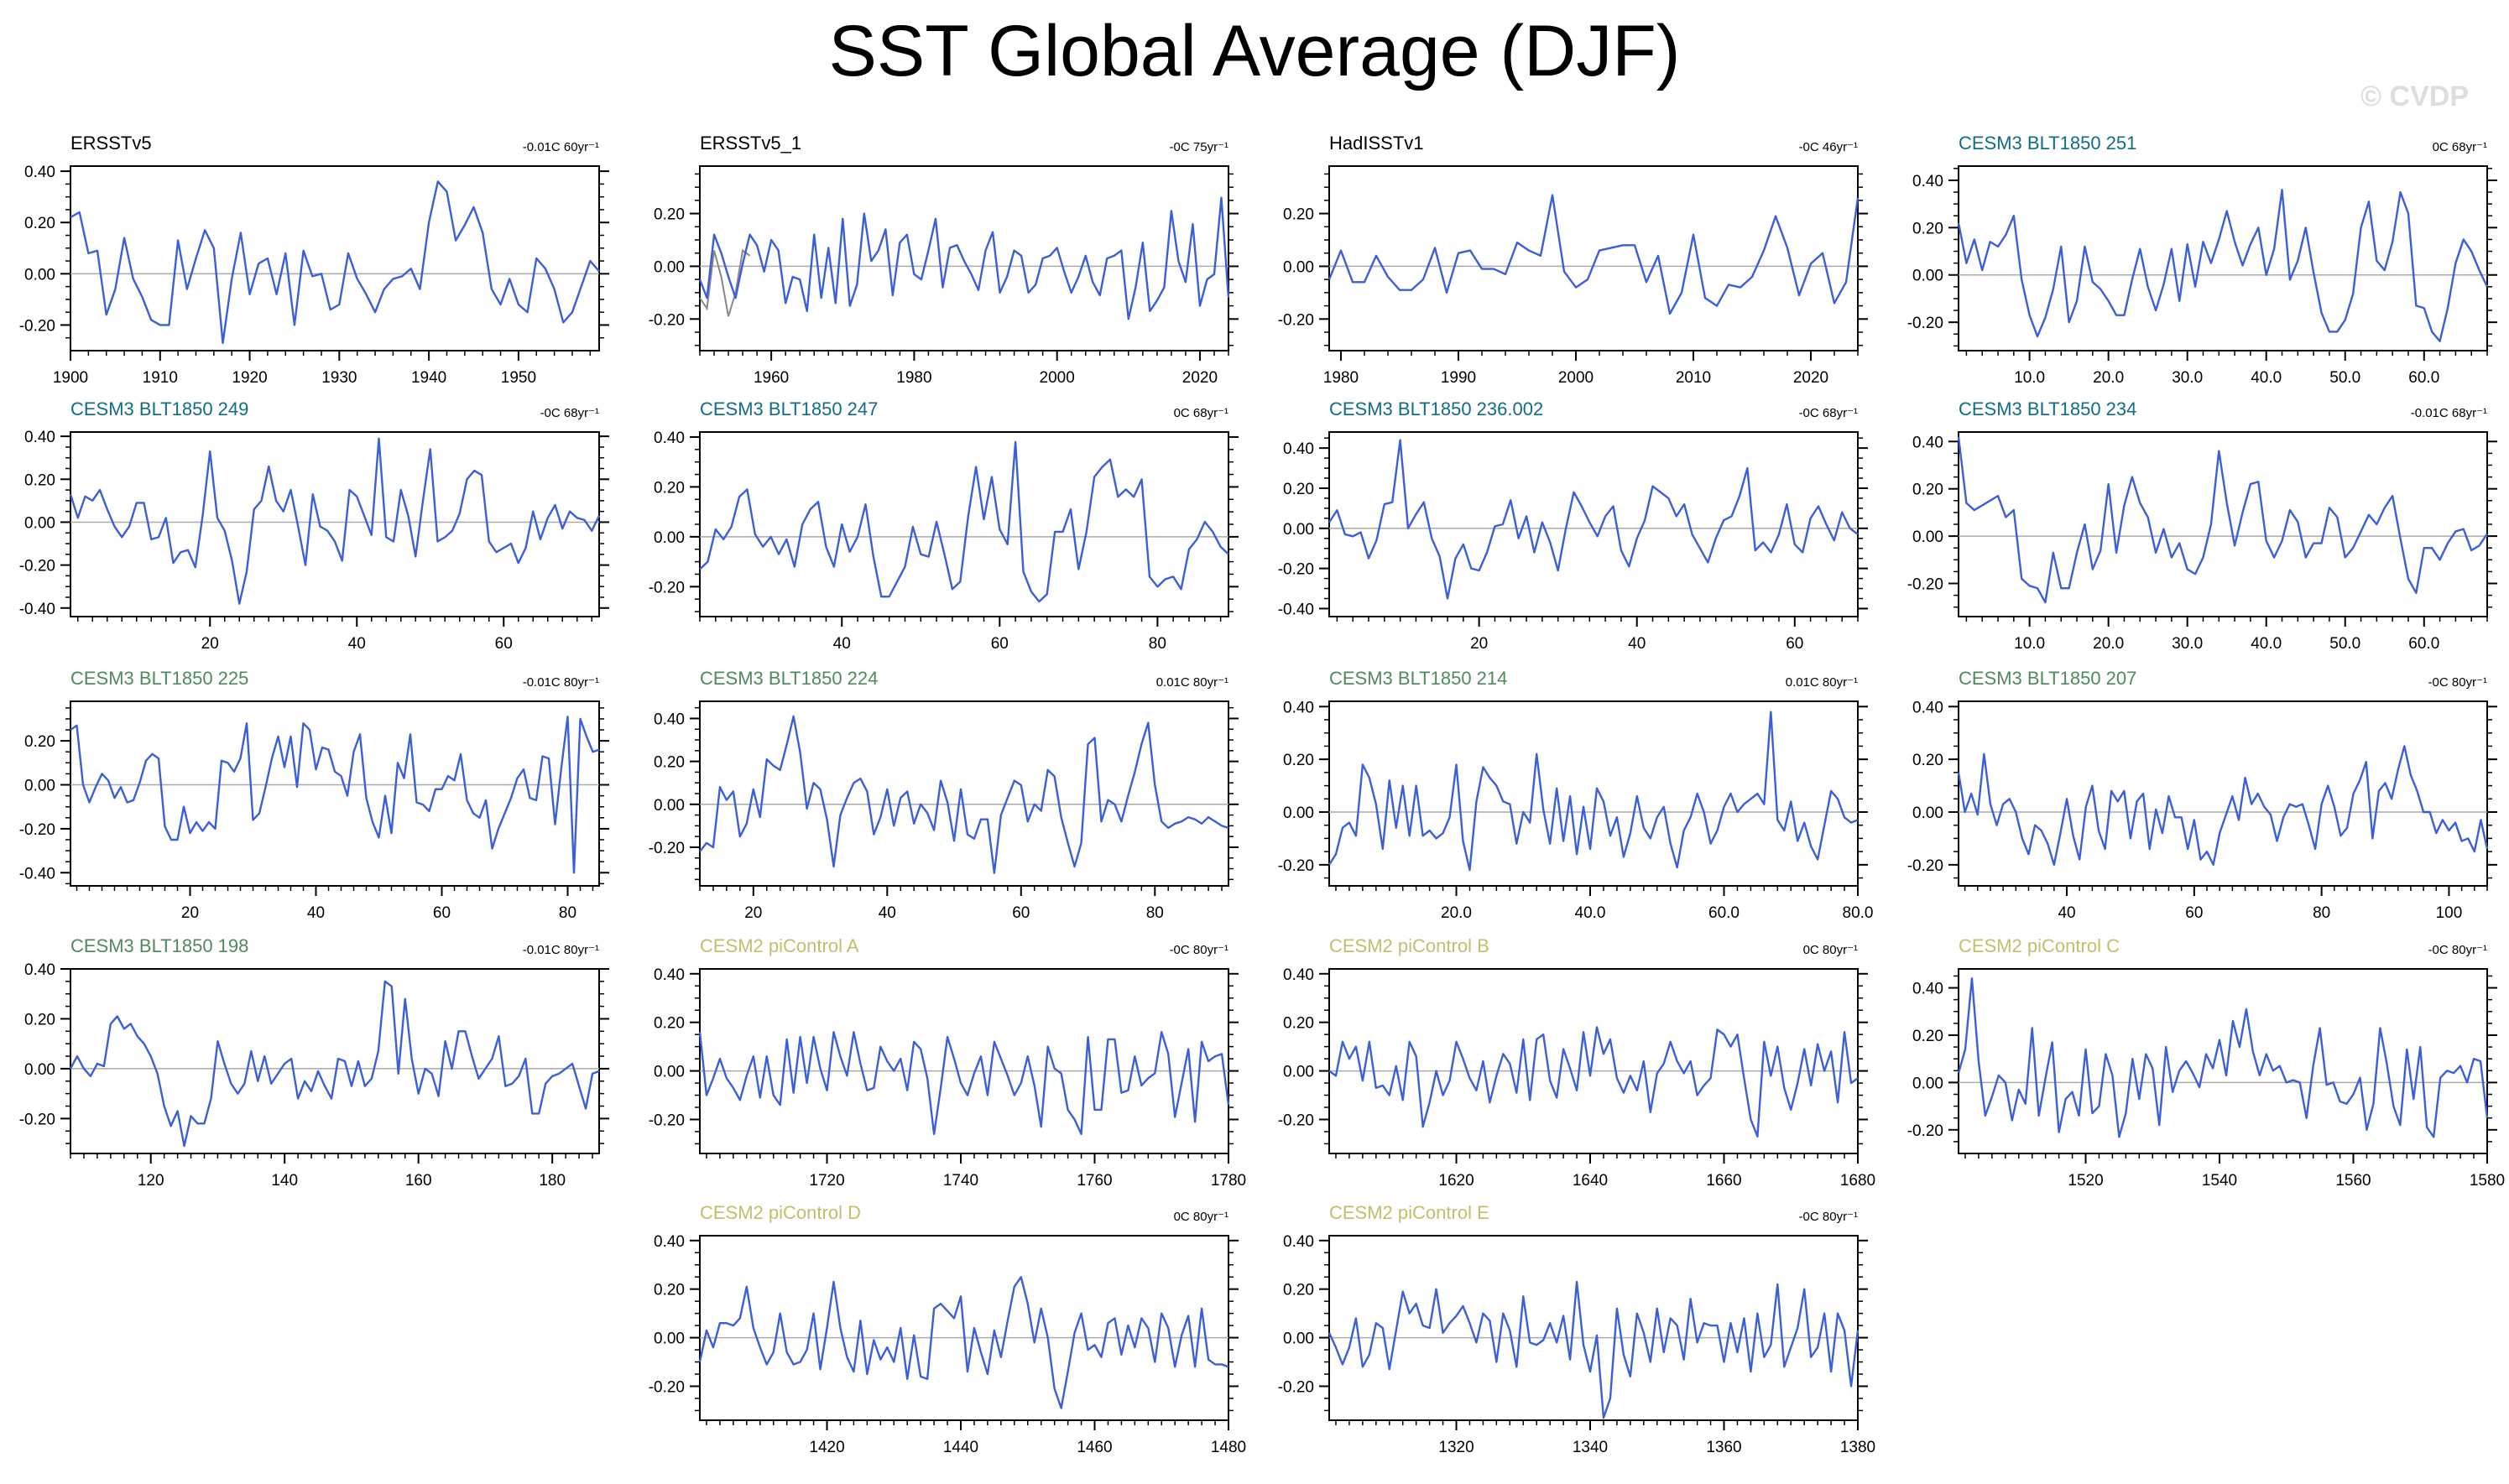  Describe the element at coordinates (1296, 609) in the screenshot. I see `y-tick-label: -0.40` at that location.